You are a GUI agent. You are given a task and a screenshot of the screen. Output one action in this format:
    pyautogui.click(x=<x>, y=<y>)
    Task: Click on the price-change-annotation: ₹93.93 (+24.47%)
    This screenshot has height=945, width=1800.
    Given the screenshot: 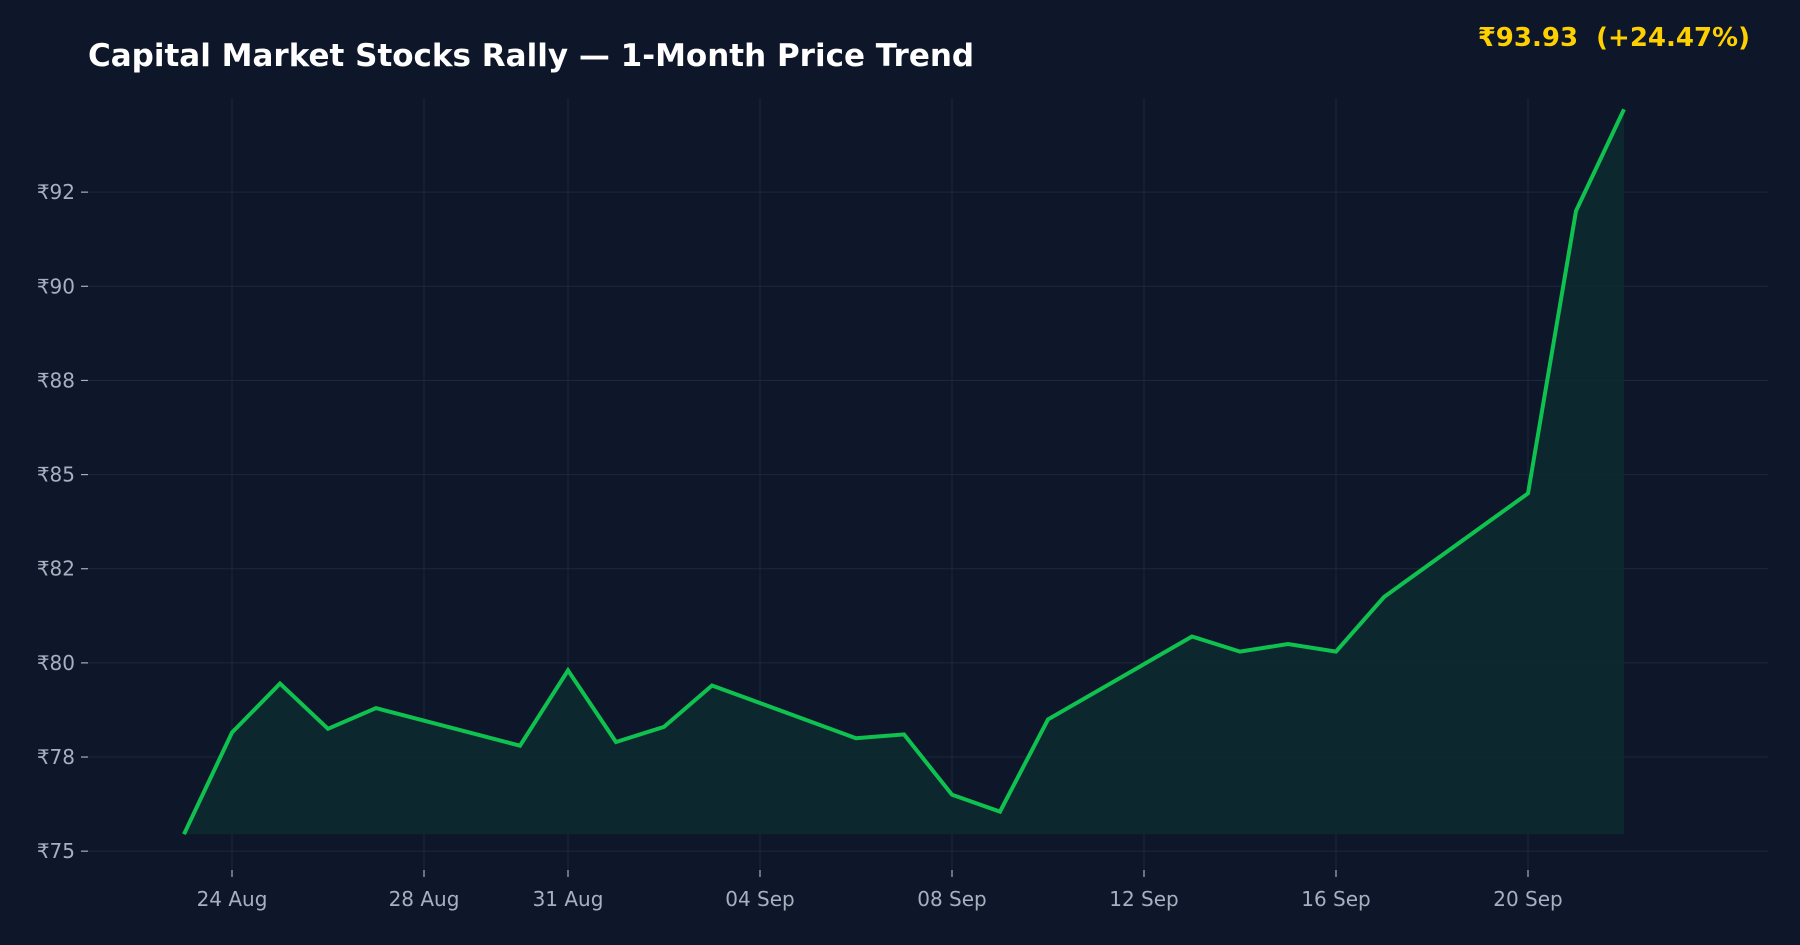 What is the action you would take?
    pyautogui.click(x=1614, y=38)
    